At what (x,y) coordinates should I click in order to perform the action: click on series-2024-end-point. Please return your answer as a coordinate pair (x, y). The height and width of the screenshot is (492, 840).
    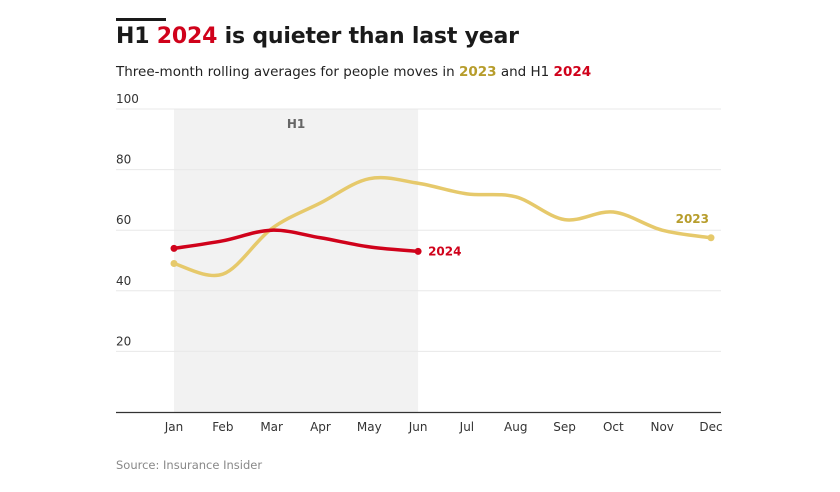
    Looking at the image, I should click on (418, 251).